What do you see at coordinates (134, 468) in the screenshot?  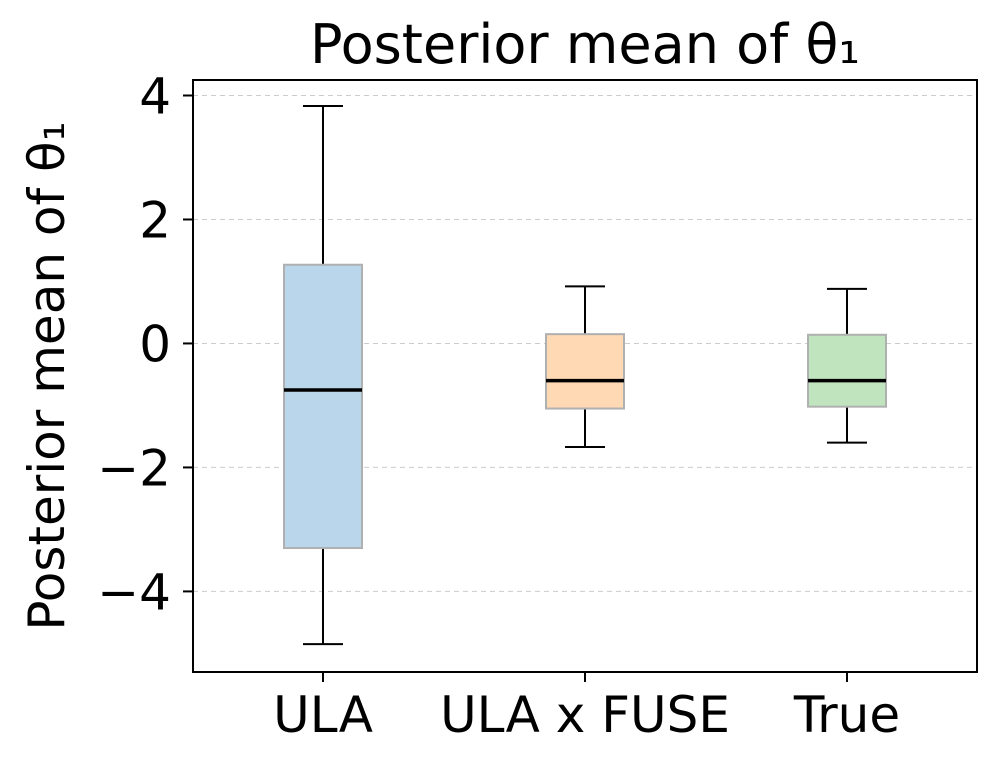 I see `y-tick-label: −2` at bounding box center [134, 468].